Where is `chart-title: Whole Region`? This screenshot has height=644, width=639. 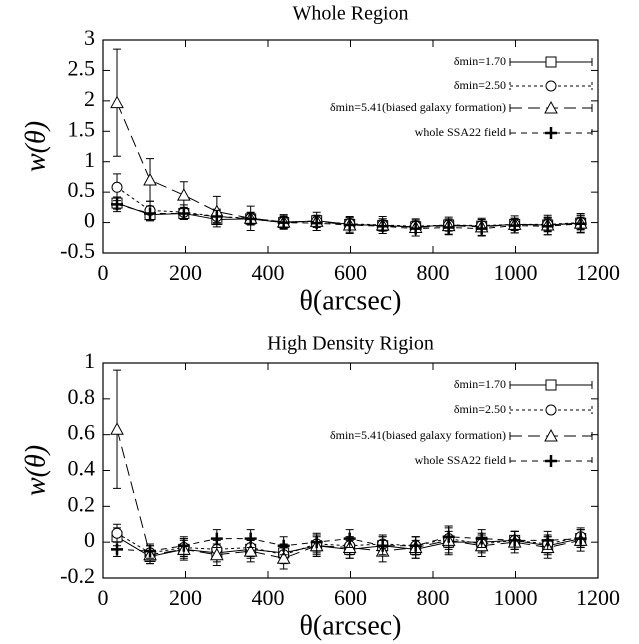 chart-title: Whole Region is located at coordinates (350, 14).